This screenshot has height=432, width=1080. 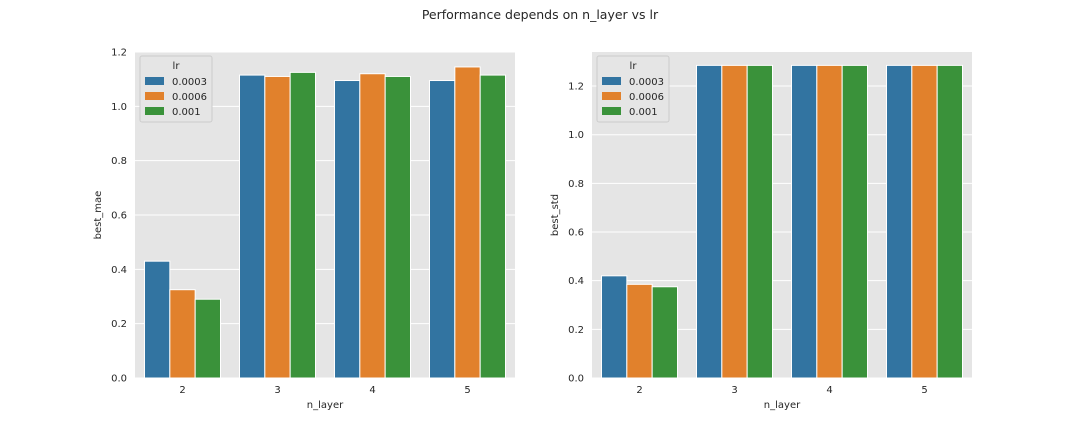 I want to click on figure-title: Performance depends on n_layer vs lr, so click(x=540, y=14).